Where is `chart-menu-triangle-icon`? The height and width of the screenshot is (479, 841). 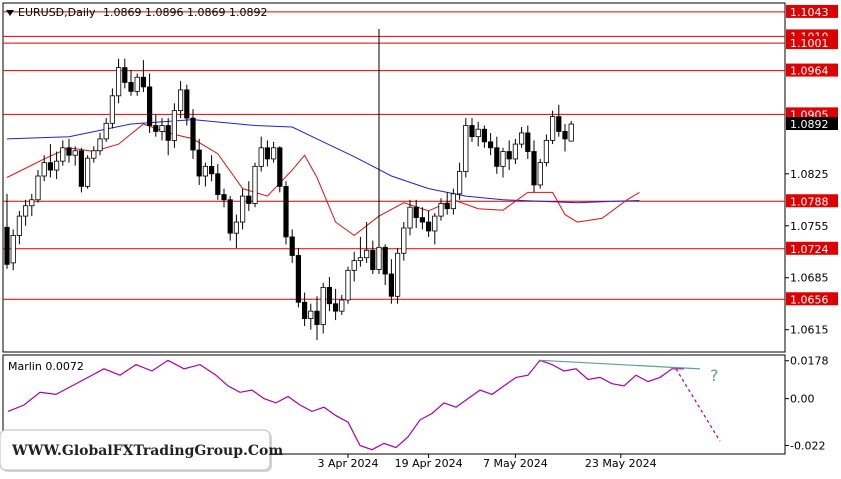
chart-menu-triangle-icon is located at coordinates (10, 13).